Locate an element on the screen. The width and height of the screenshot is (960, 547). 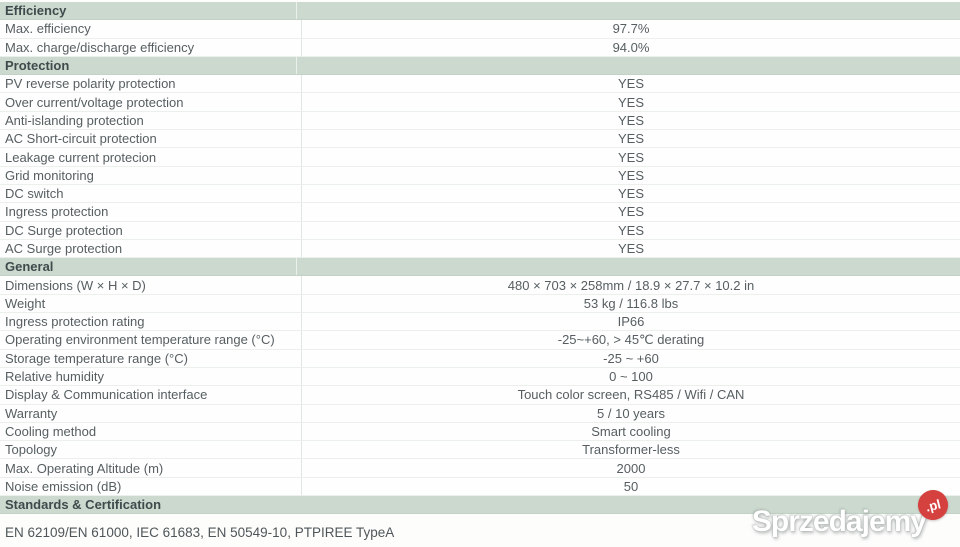
spec-label: Weight is located at coordinates (151, 303).